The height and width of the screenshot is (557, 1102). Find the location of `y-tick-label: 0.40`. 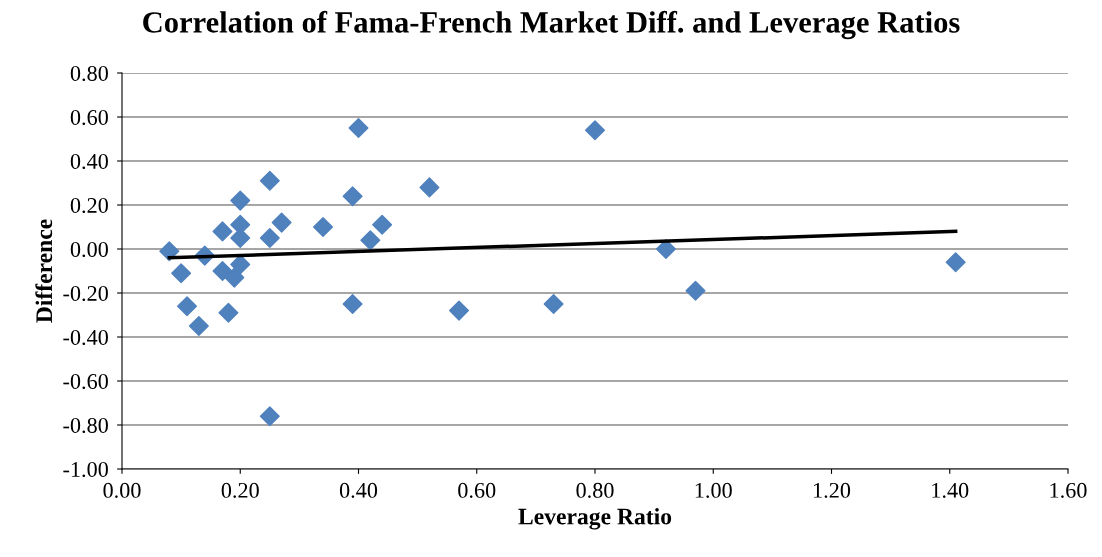

y-tick-label: 0.40 is located at coordinates (89, 161).